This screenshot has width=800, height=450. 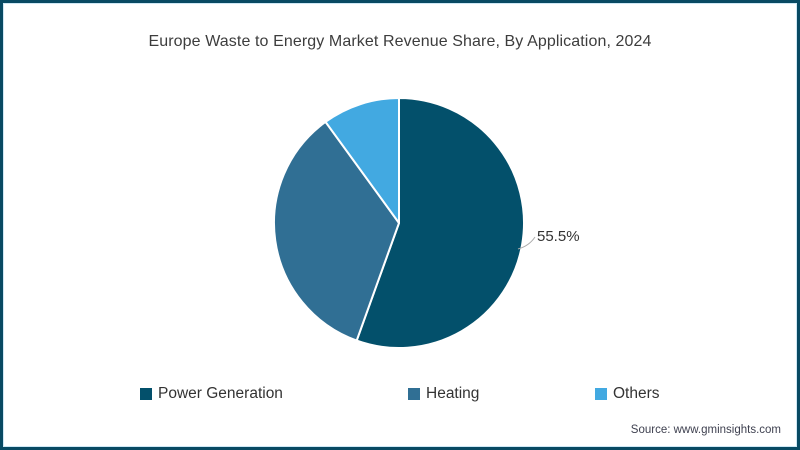 I want to click on legend-swatch-power-generation-icon, so click(x=146, y=394).